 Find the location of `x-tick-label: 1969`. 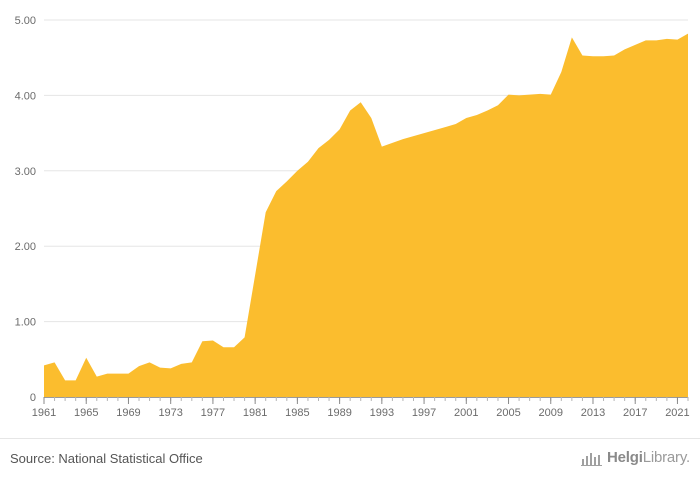

x-tick-label: 1969 is located at coordinates (128, 413).